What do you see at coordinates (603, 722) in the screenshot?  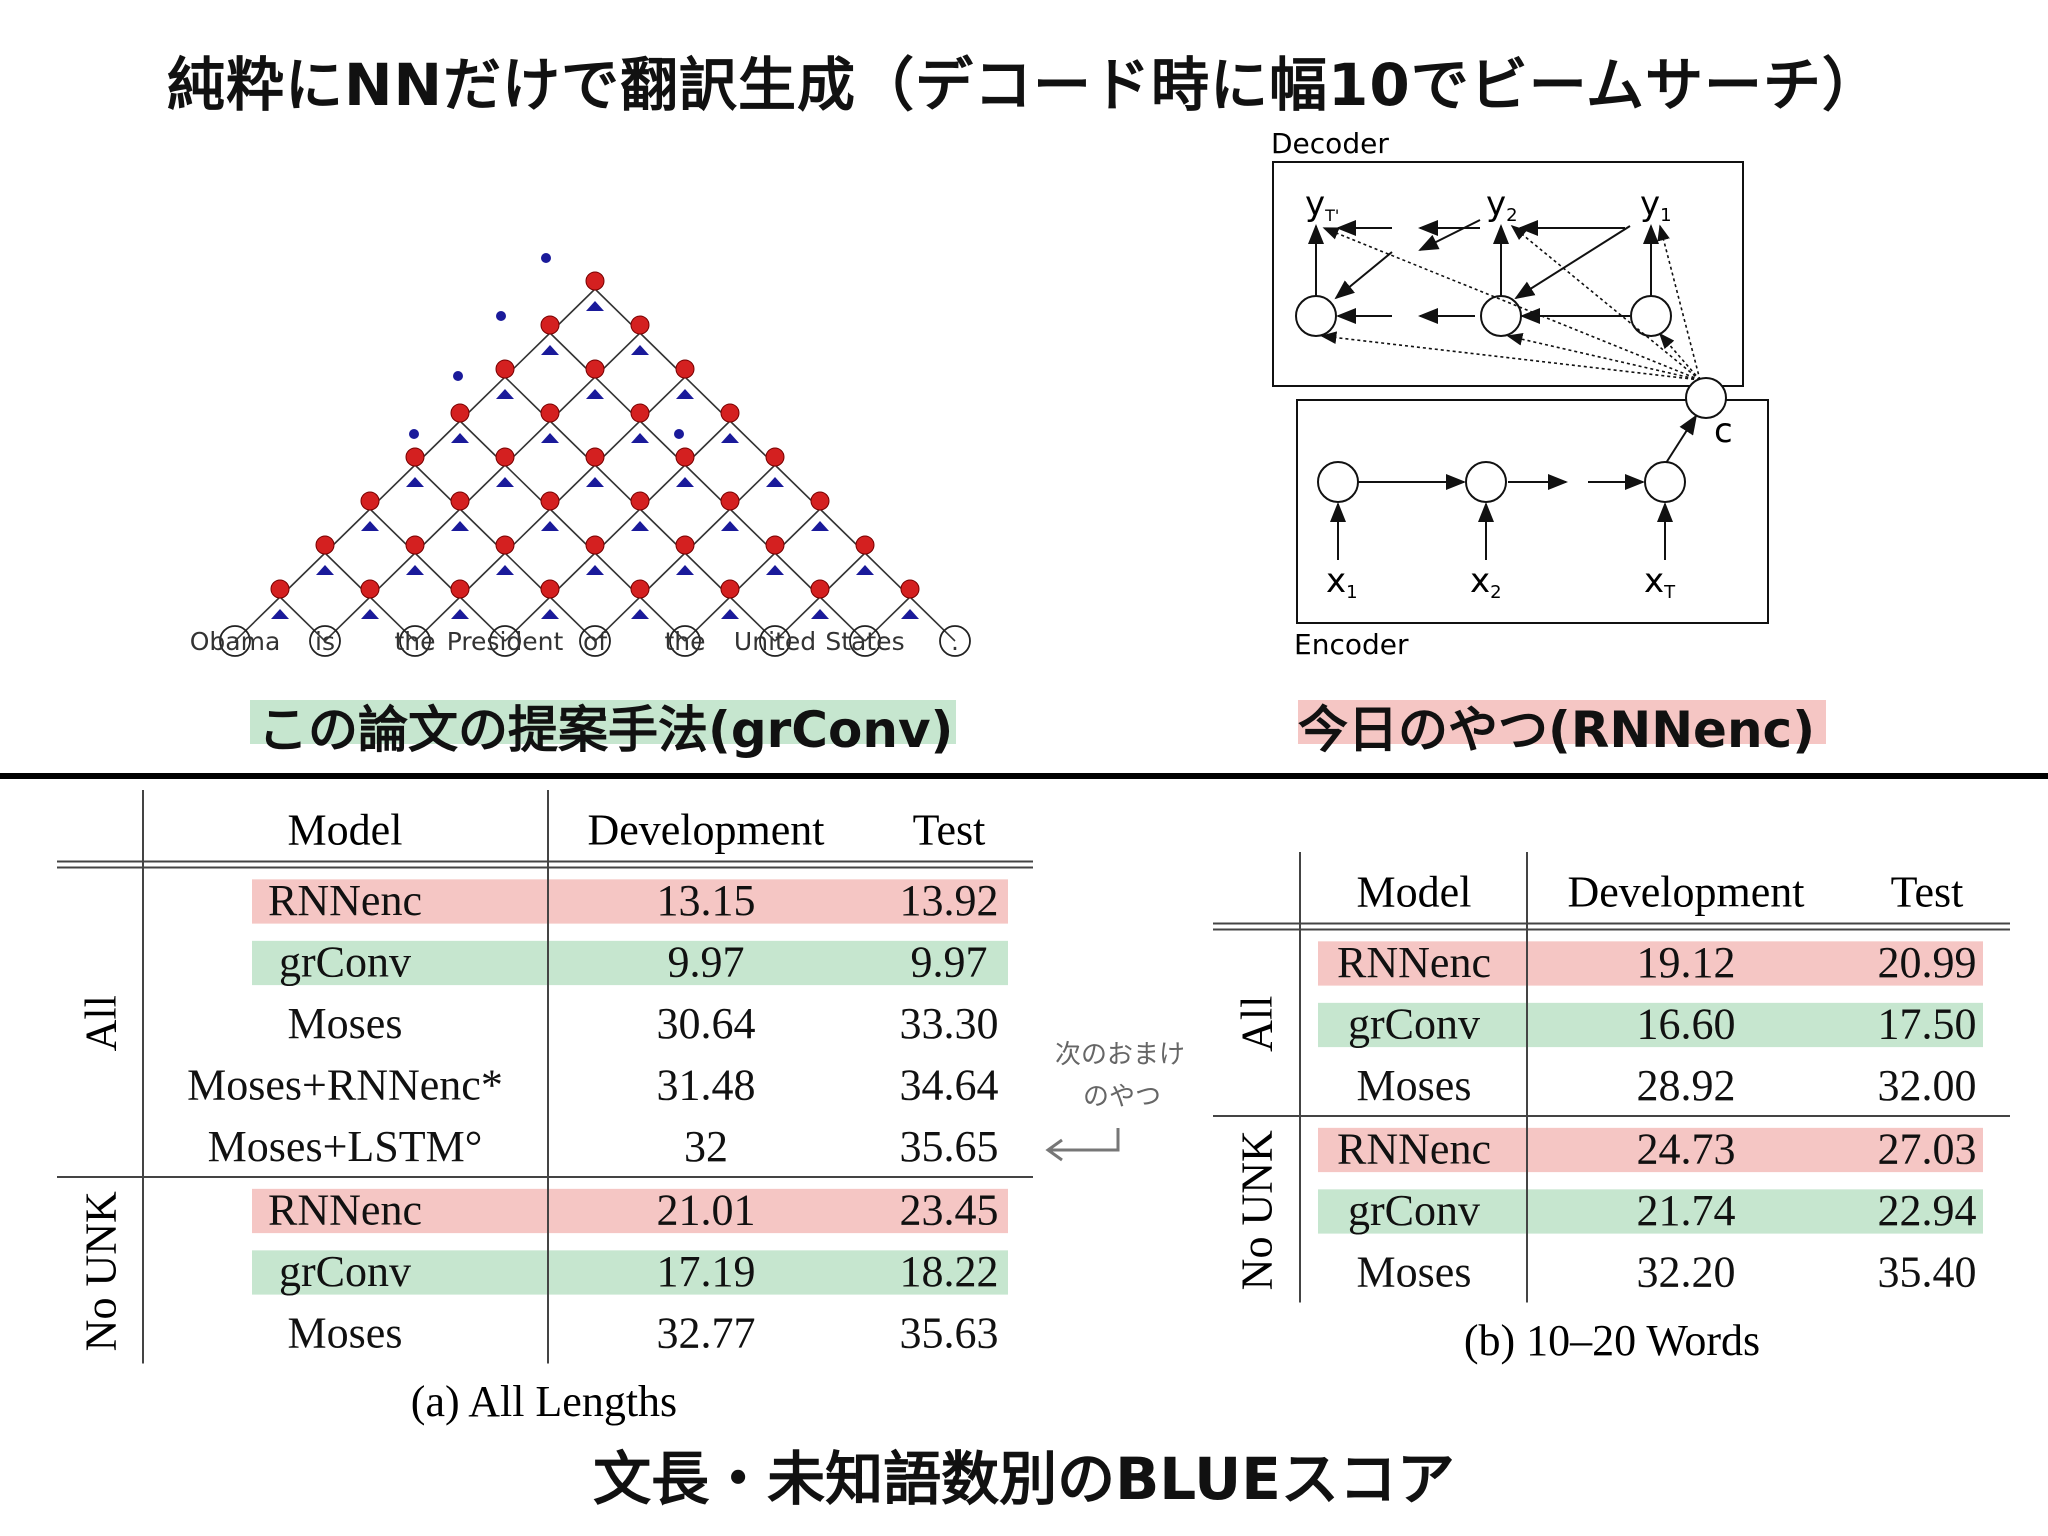 I see `grconv-caption-highlight` at bounding box center [603, 722].